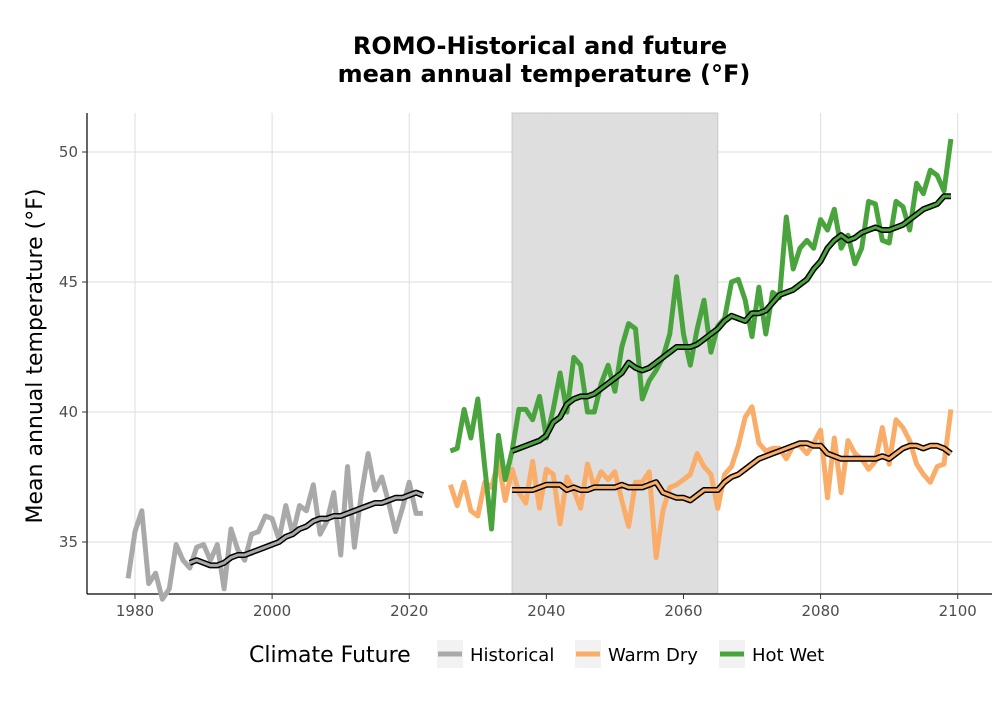 The image size is (1000, 704). I want to click on shaded-period-band, so click(615, 353).